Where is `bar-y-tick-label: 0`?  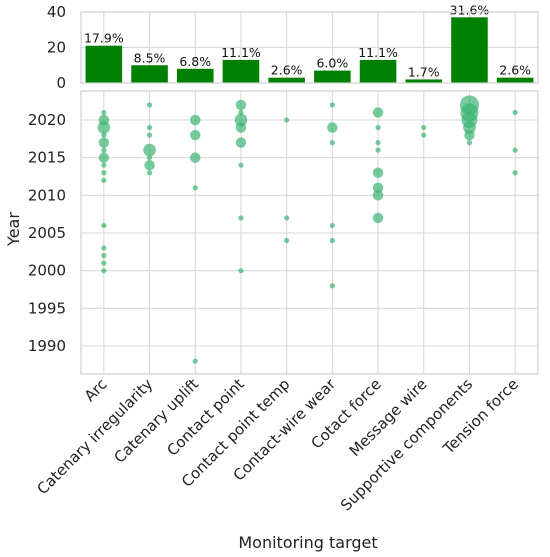 bar-y-tick-label: 0 is located at coordinates (61, 83).